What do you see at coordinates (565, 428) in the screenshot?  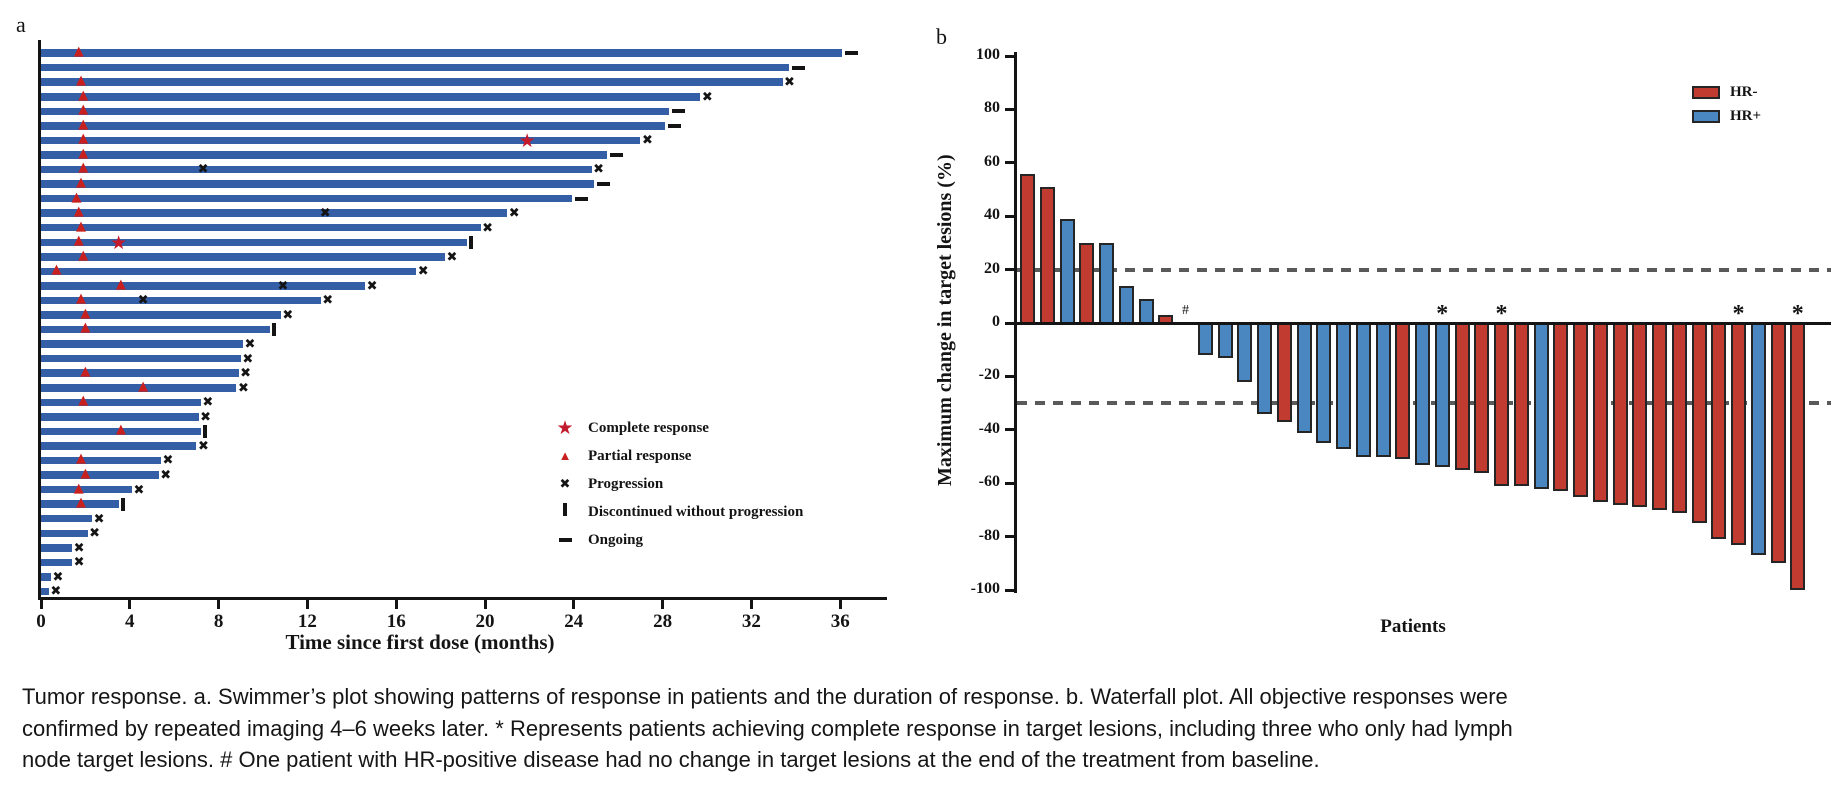 I see `star-icon: ★` at bounding box center [565, 428].